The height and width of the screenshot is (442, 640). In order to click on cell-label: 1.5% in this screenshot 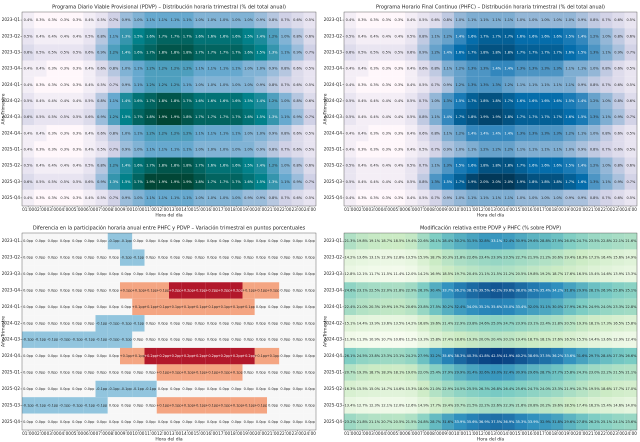, I will do `click(570, 166)`.